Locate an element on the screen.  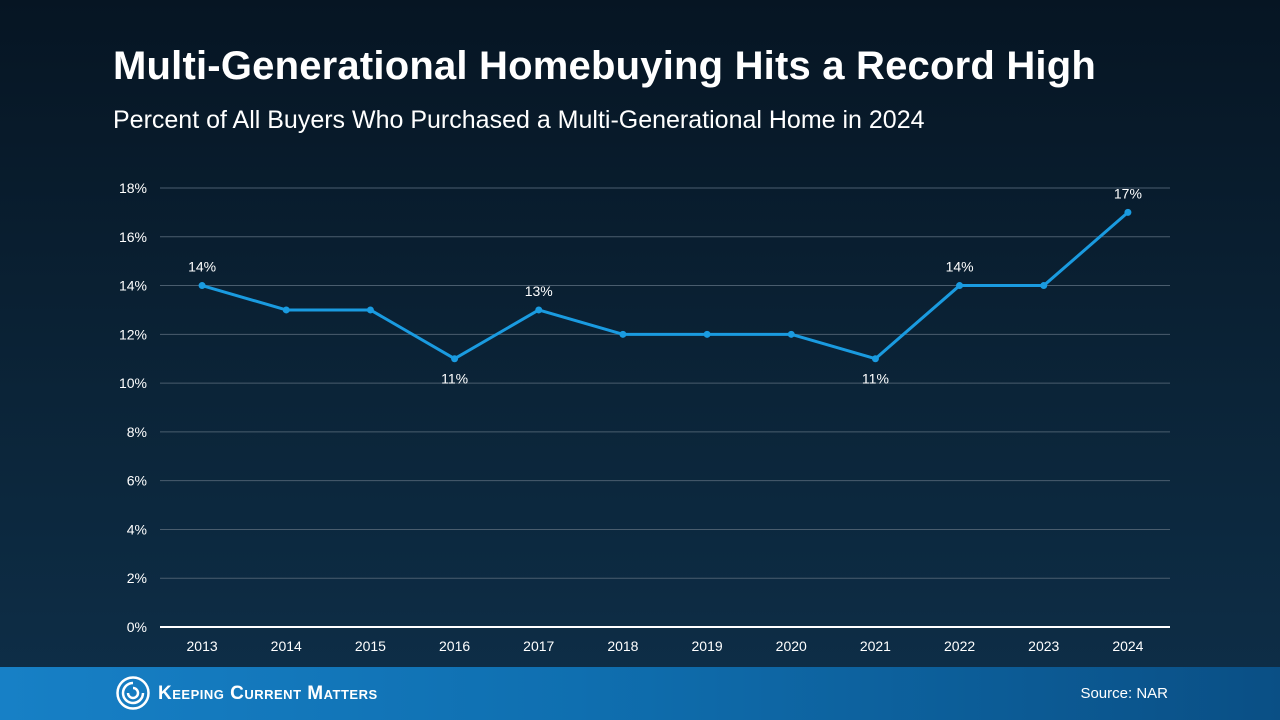
y-tick-label: 8% is located at coordinates (137, 432).